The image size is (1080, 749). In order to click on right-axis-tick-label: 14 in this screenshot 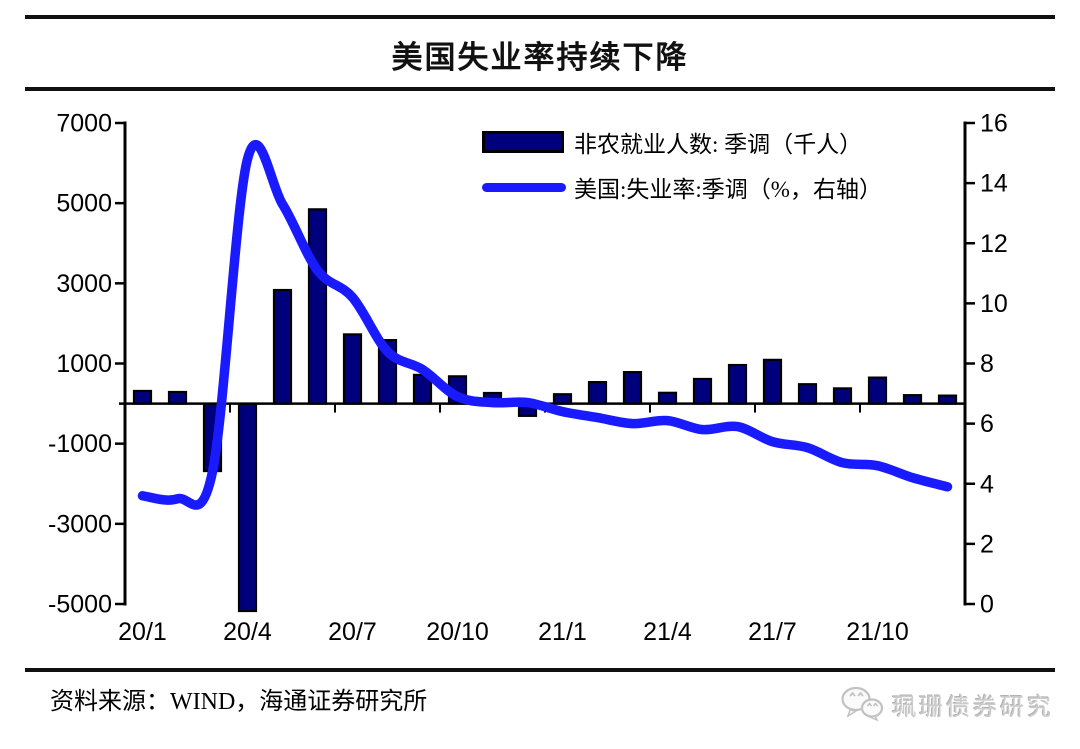, I will do `click(994, 184)`.